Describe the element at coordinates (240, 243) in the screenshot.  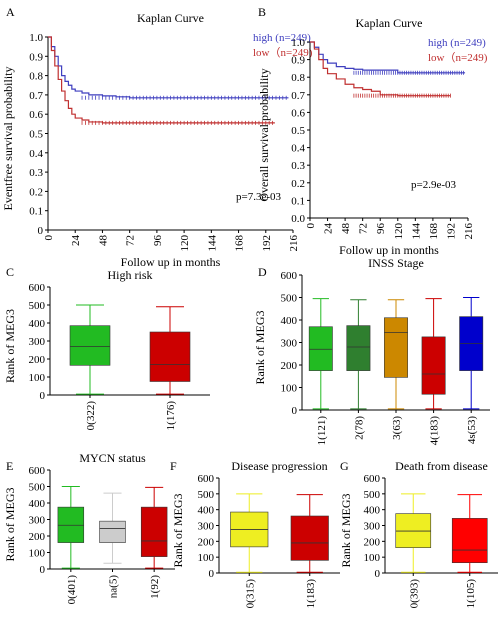
I see `x-tick-label: 168` at that location.